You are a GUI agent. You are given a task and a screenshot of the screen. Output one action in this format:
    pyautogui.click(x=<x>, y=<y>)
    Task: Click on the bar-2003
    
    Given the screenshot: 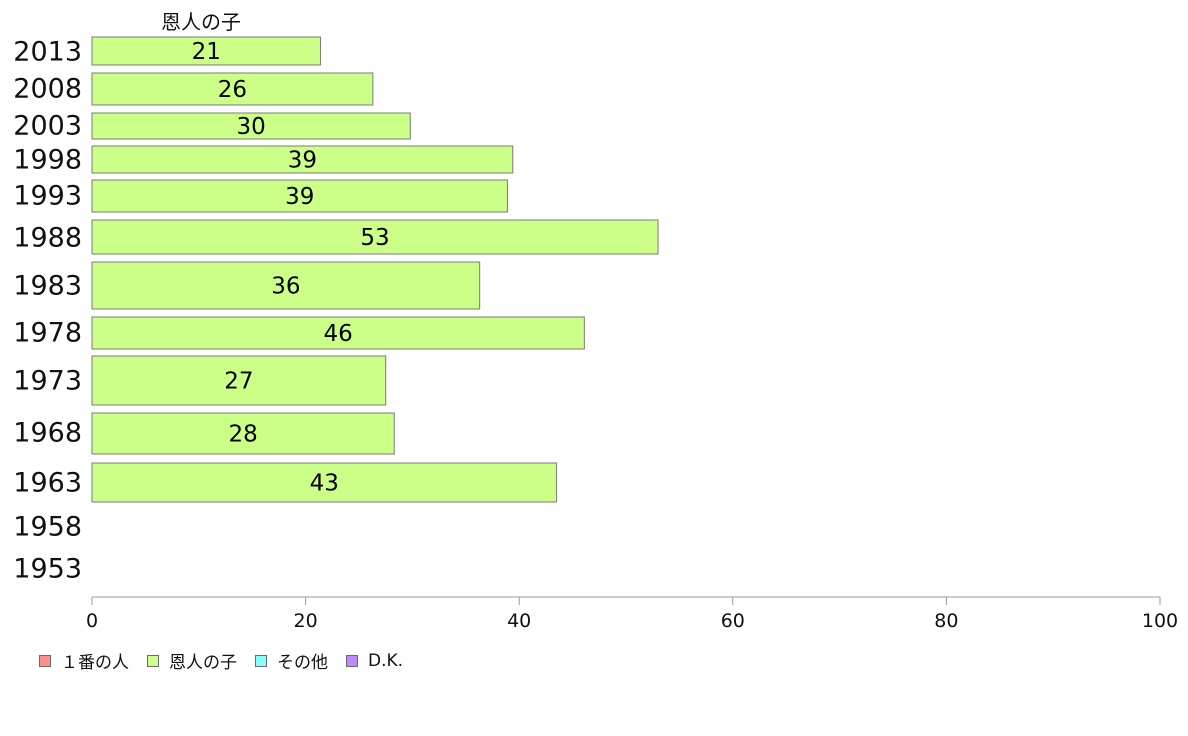 What is the action you would take?
    pyautogui.click(x=251, y=126)
    